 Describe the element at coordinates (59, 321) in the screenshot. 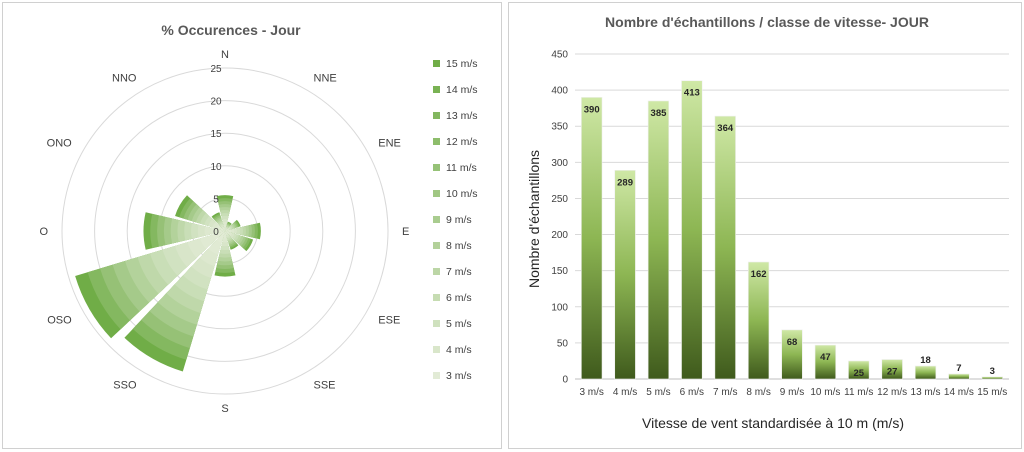

I see `direction-label-oso: OSO` at that location.